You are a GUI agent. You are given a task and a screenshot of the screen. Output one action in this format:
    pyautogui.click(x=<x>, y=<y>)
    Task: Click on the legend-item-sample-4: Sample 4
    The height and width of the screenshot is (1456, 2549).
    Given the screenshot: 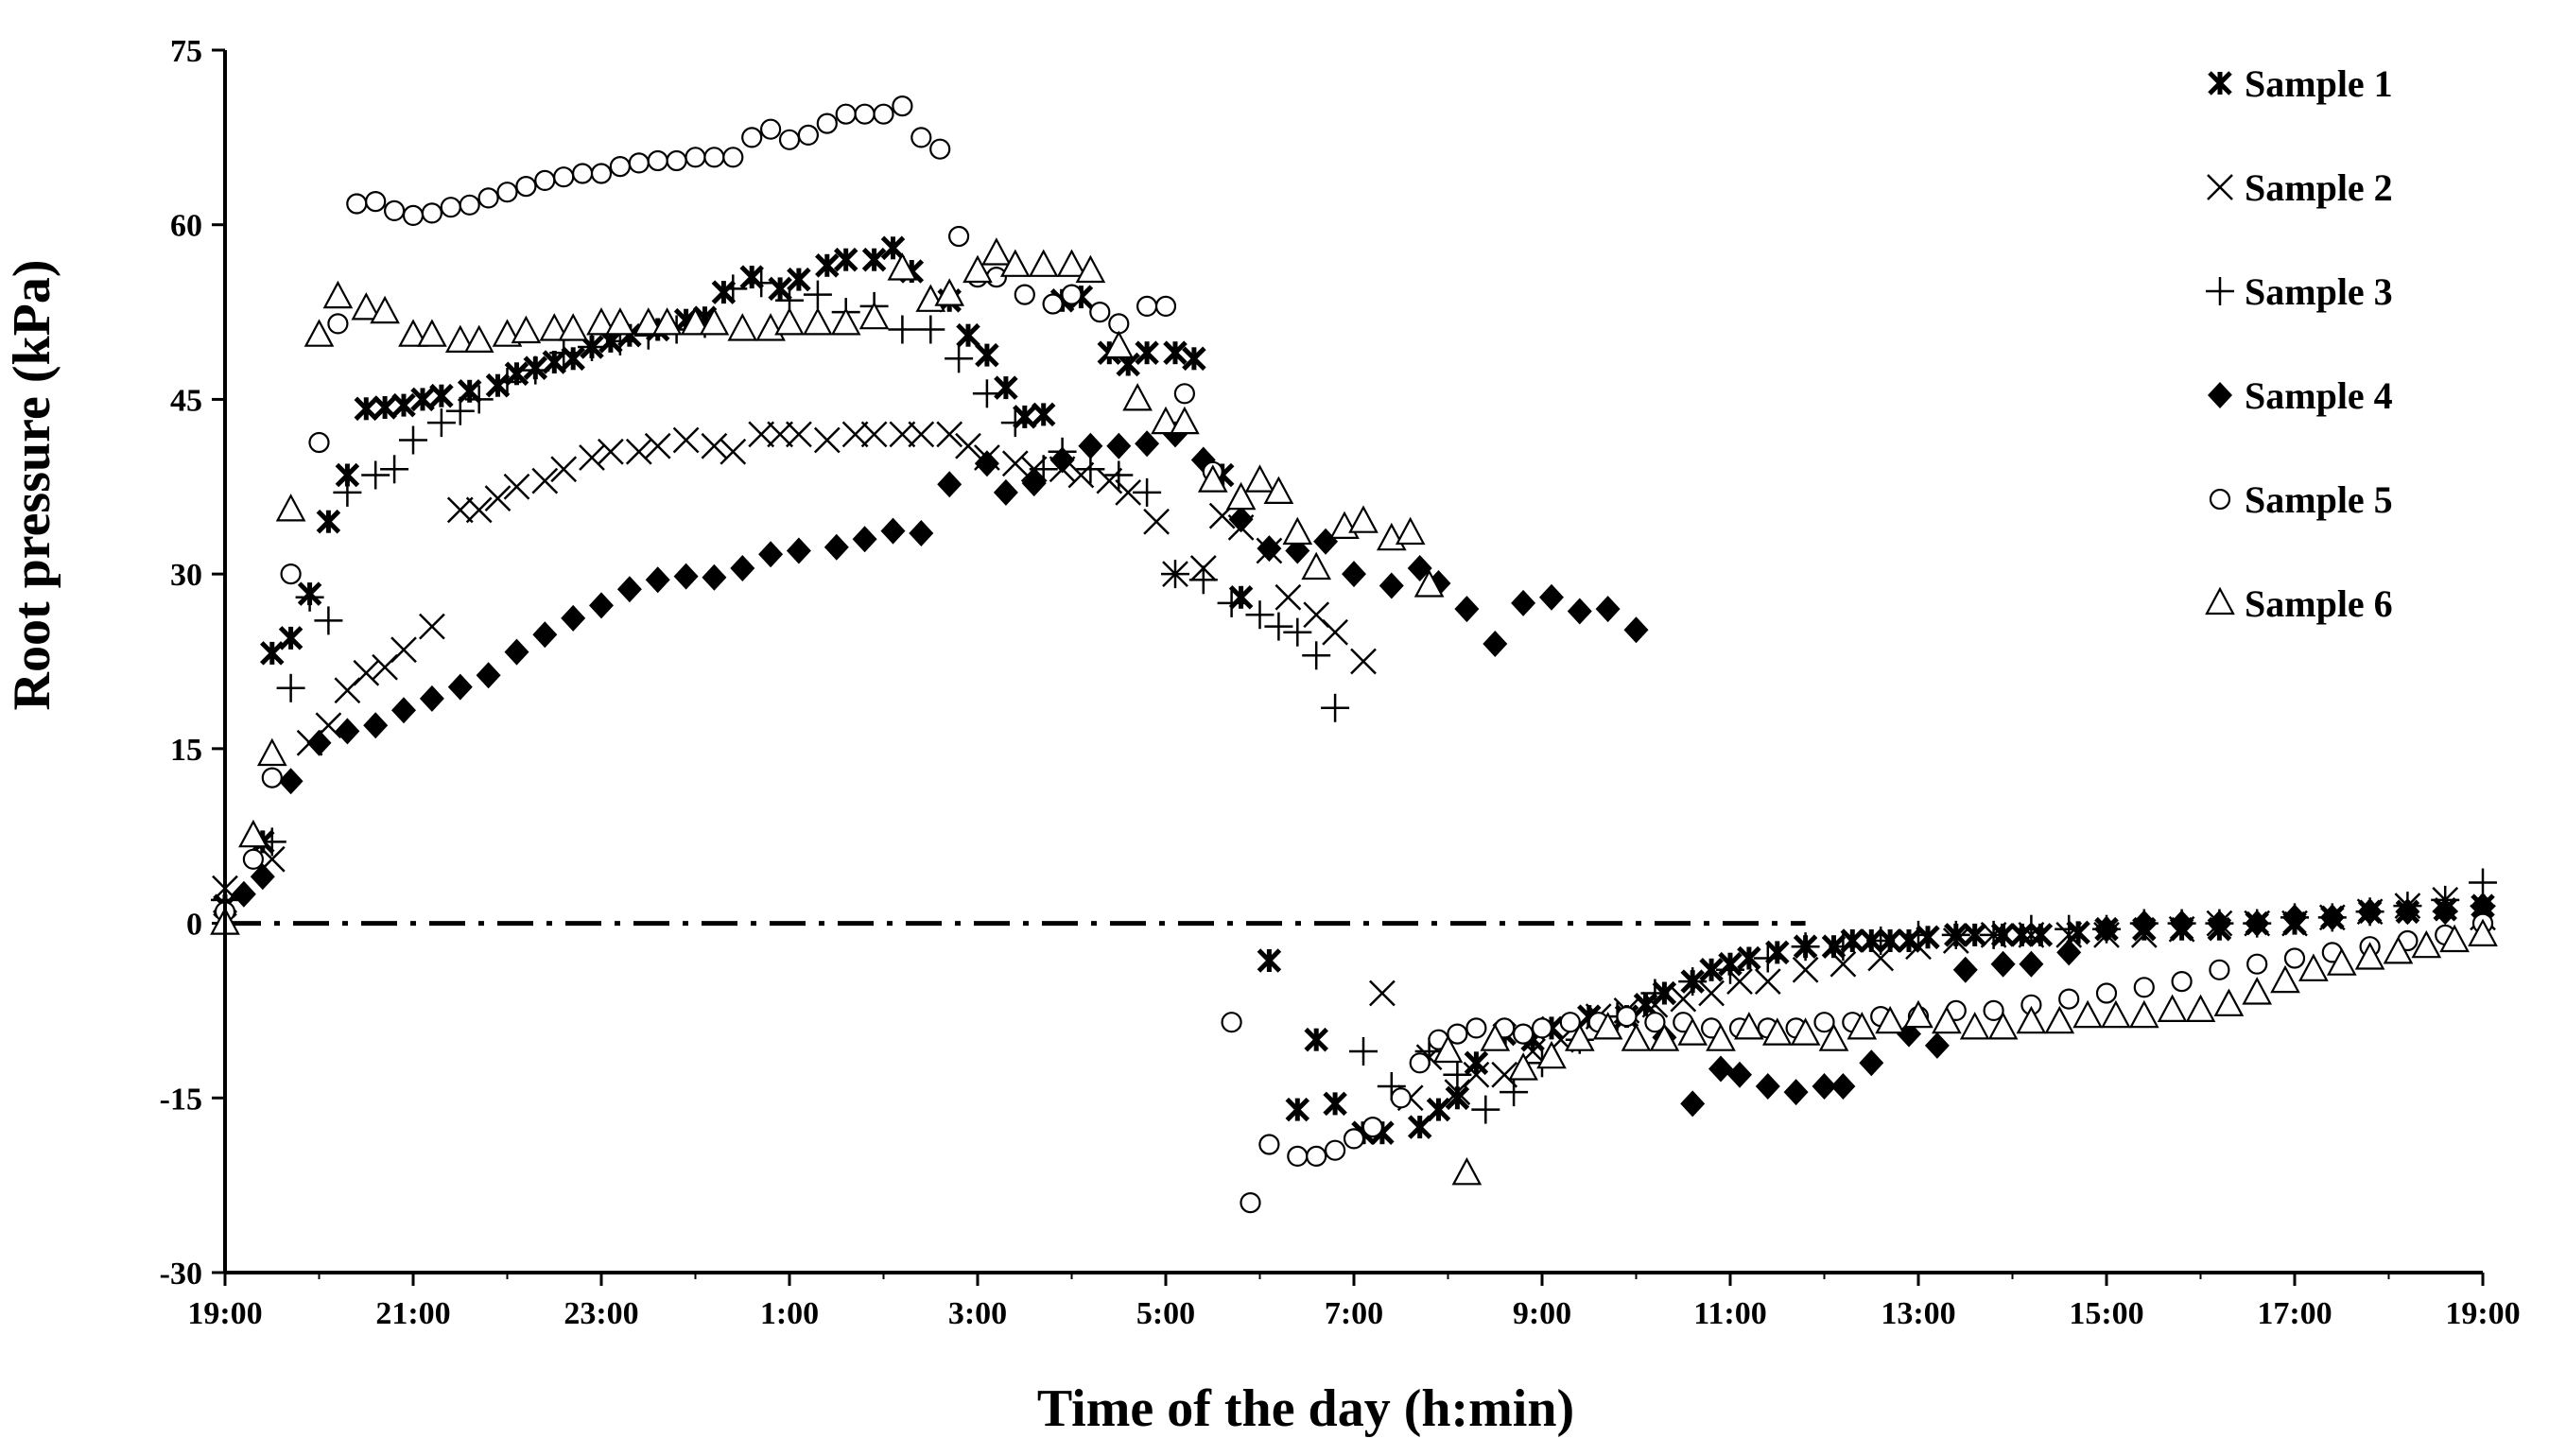 What is the action you would take?
    pyautogui.click(x=2300, y=395)
    